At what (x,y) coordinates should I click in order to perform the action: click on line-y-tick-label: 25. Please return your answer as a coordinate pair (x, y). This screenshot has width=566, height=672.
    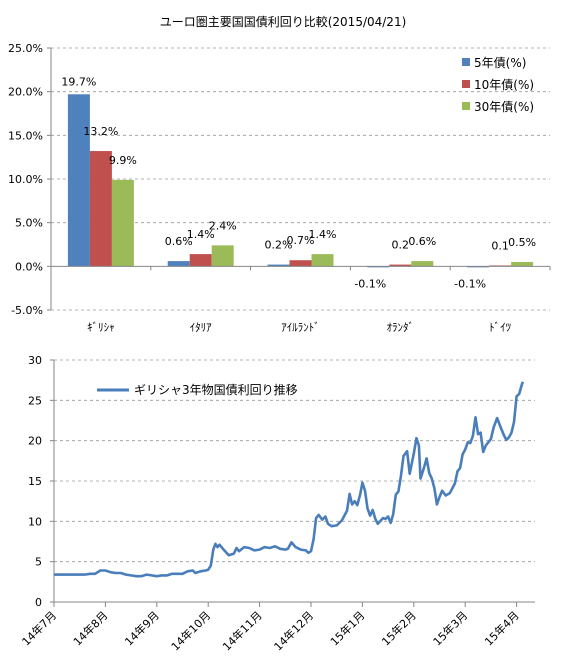
    Looking at the image, I should click on (35, 400).